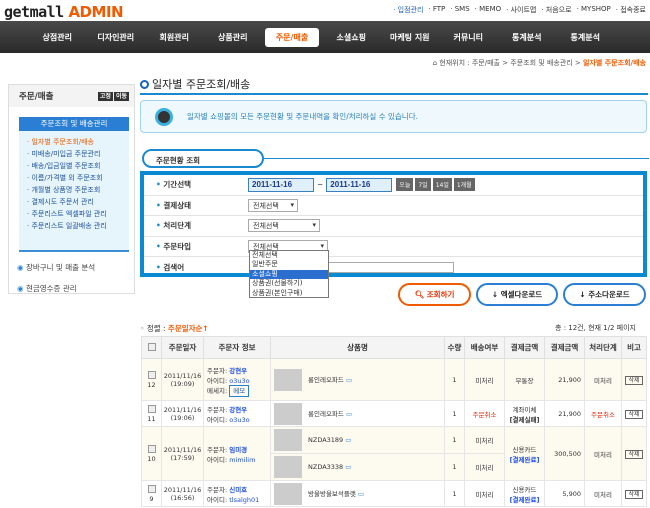 This screenshot has height=508, width=650. I want to click on nav-item-active: 주문/매출, so click(292, 37).